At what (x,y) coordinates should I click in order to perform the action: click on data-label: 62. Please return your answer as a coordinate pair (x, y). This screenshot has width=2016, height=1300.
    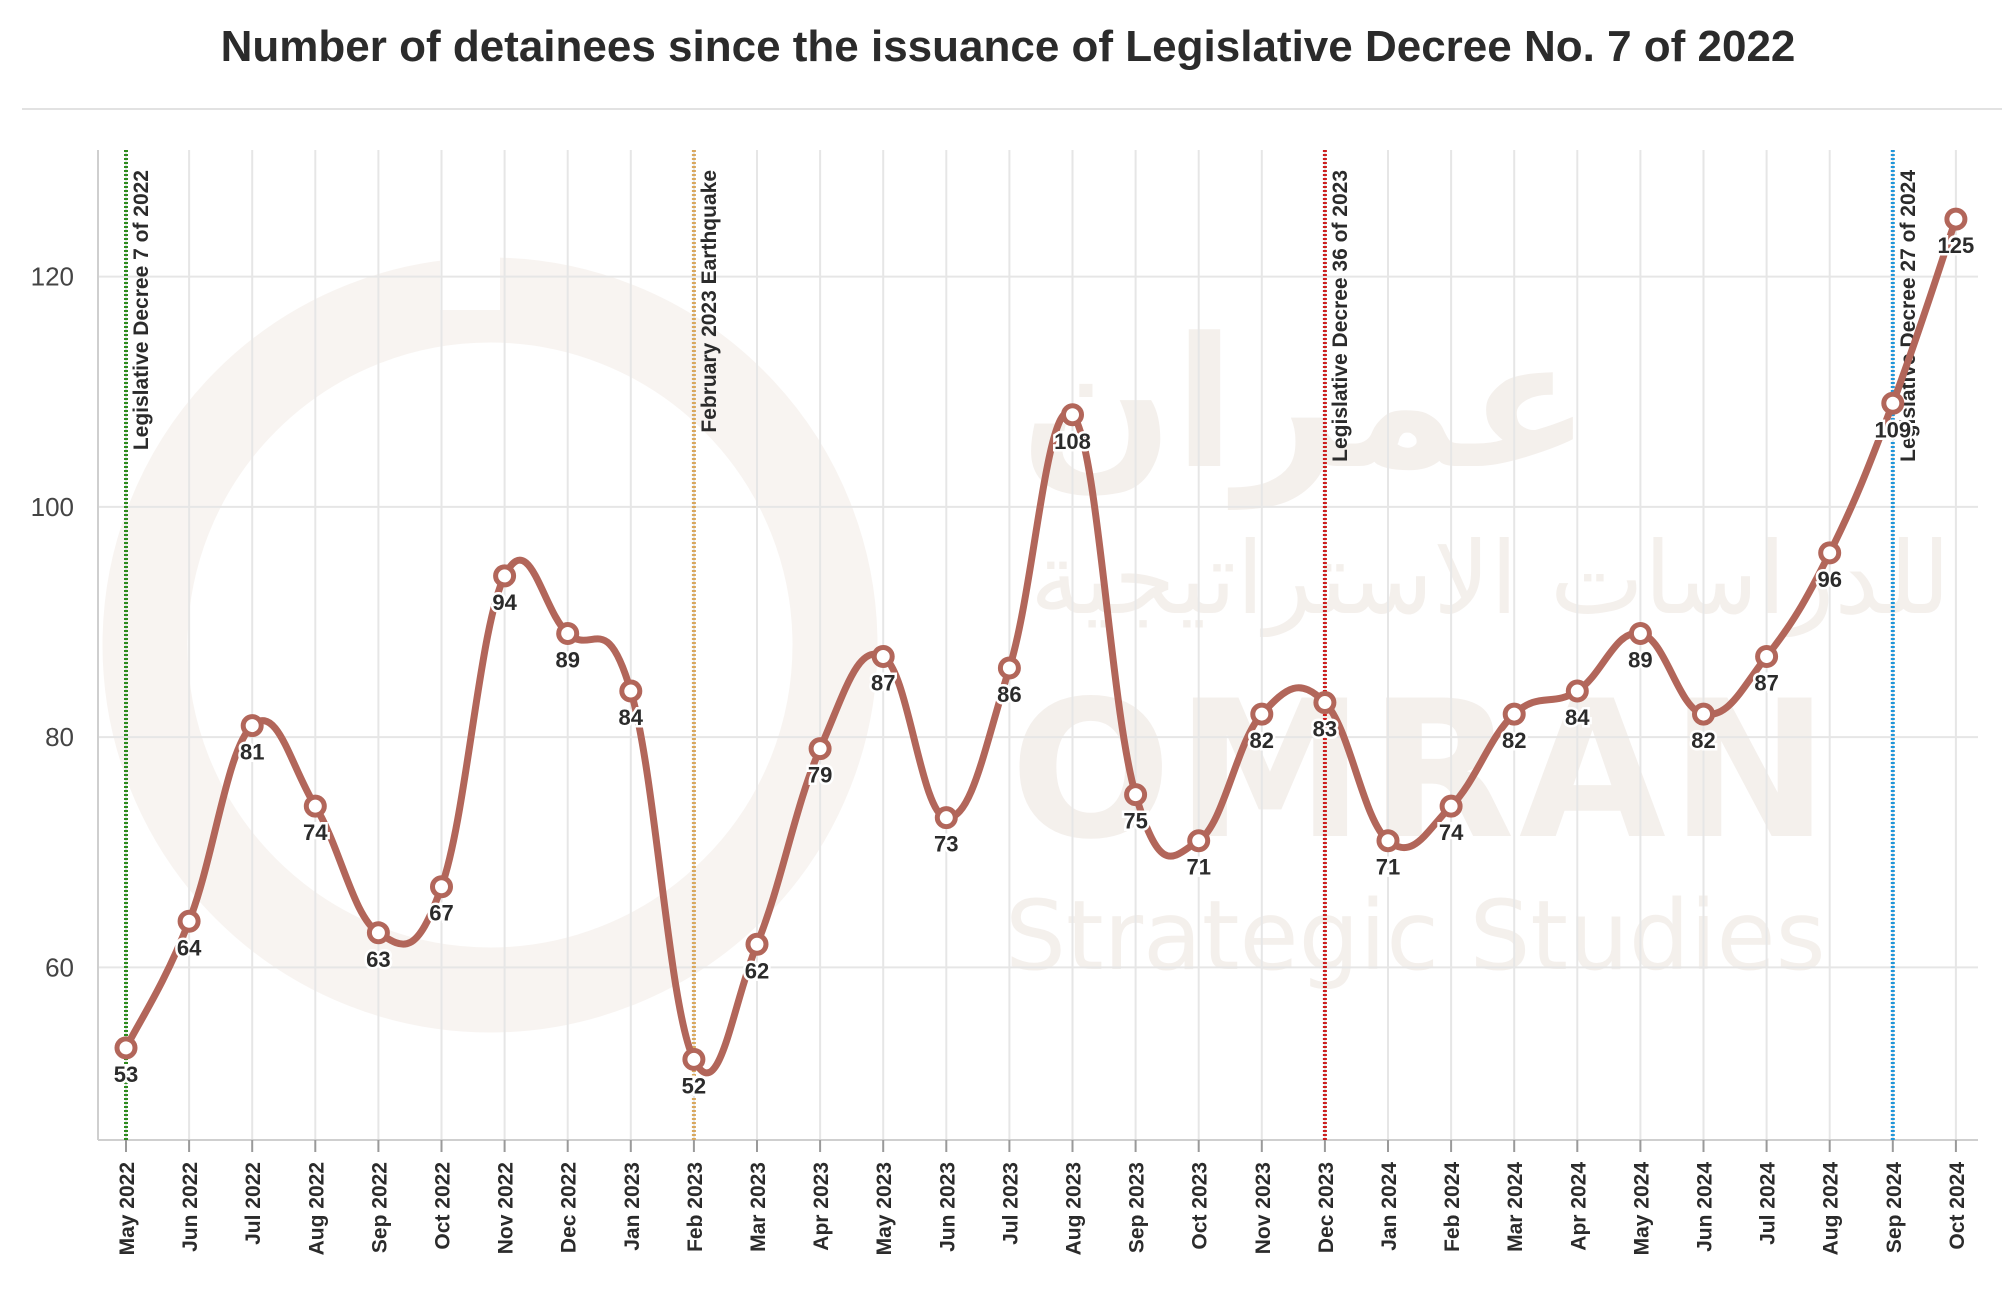
    Looking at the image, I should click on (757, 970).